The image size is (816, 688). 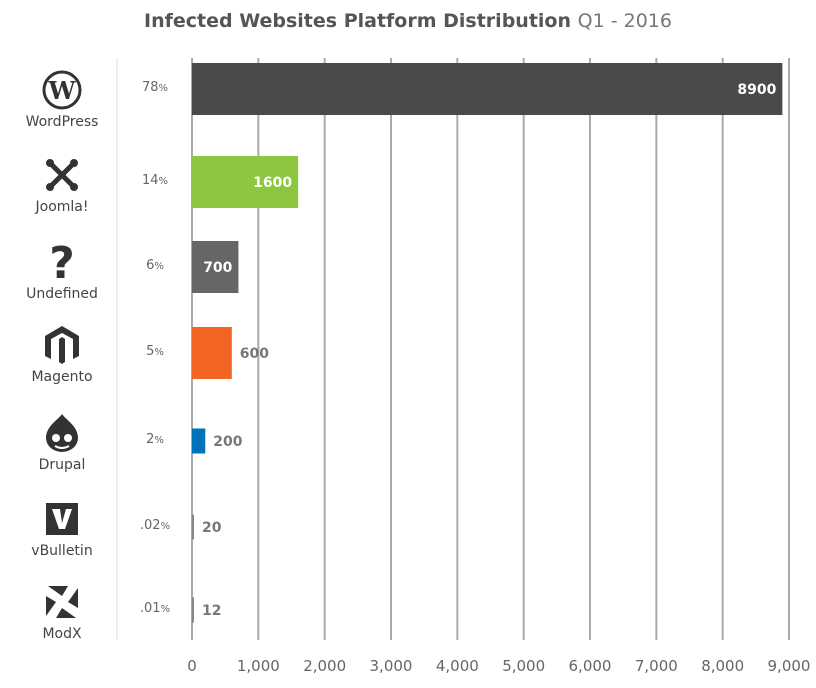 What do you see at coordinates (150, 525) in the screenshot?
I see `percent-value: .02` at bounding box center [150, 525].